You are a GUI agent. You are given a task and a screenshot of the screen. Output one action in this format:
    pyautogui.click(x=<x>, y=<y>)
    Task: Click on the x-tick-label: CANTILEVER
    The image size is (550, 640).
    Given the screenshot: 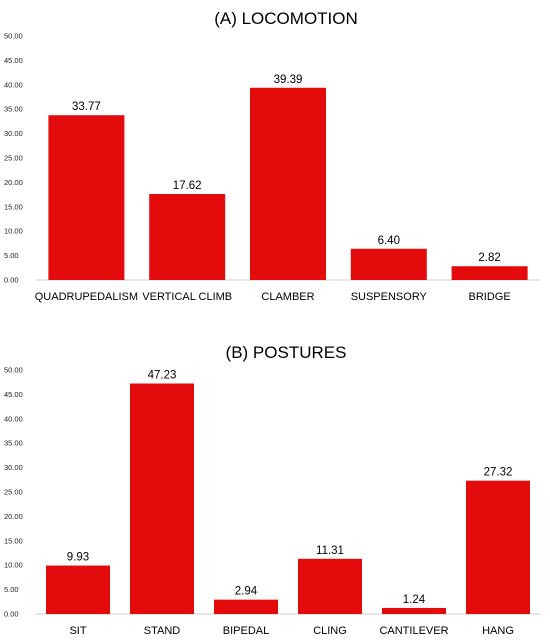 What is the action you would take?
    pyautogui.click(x=413, y=631)
    